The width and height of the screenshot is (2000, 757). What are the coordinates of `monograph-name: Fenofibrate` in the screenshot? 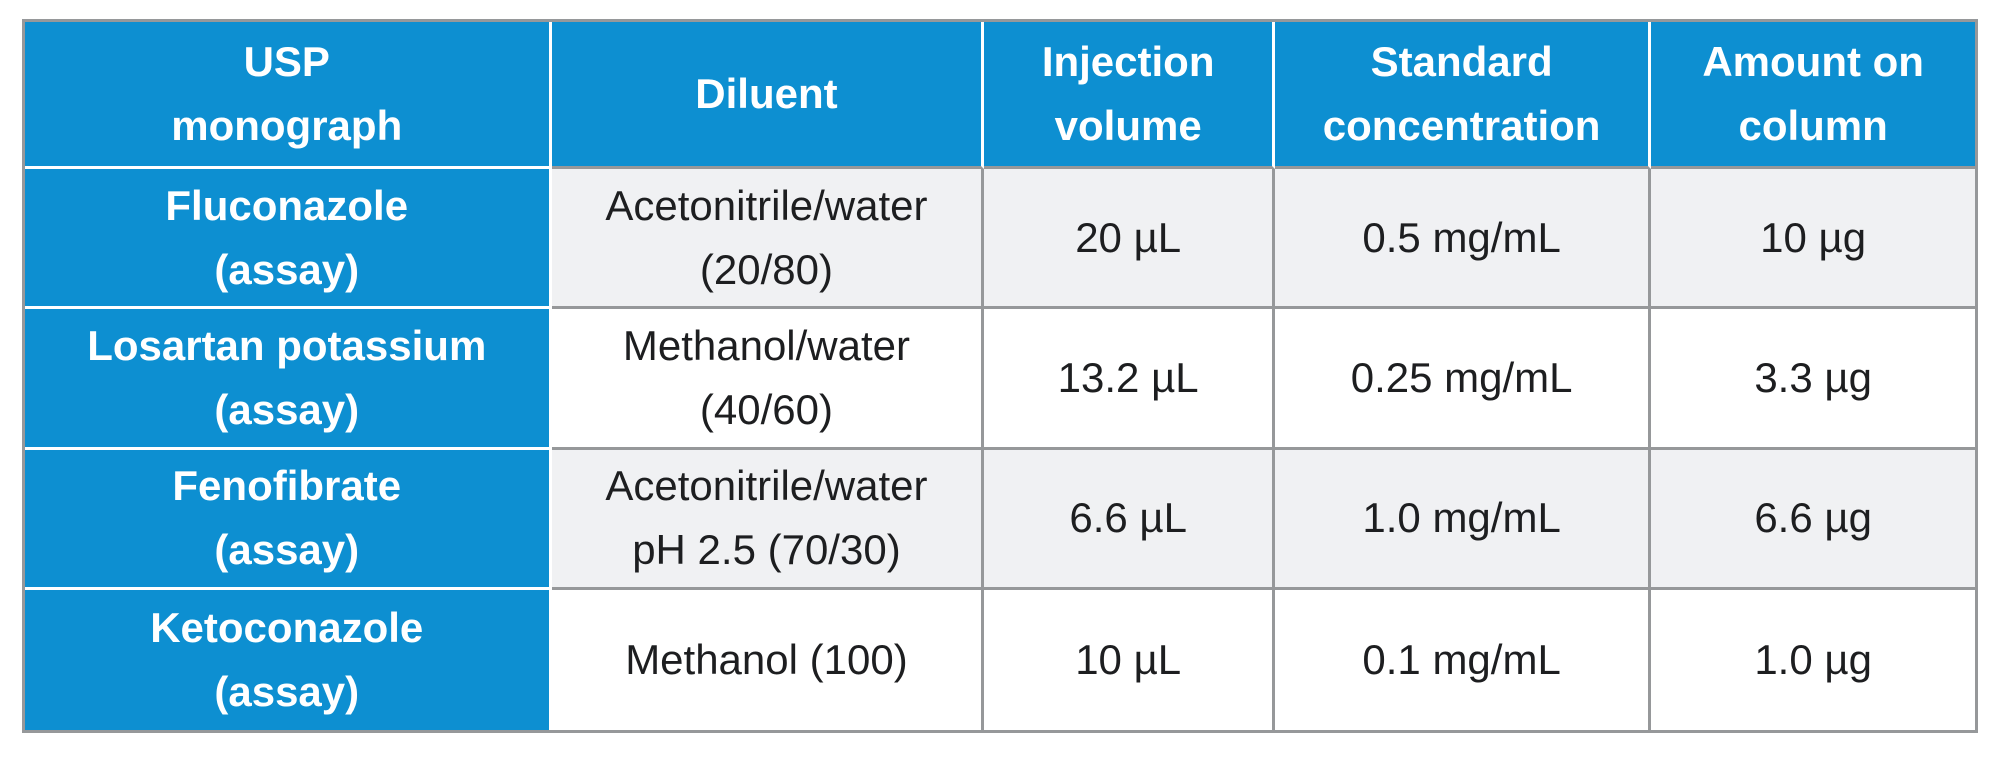 It's located at (287, 486).